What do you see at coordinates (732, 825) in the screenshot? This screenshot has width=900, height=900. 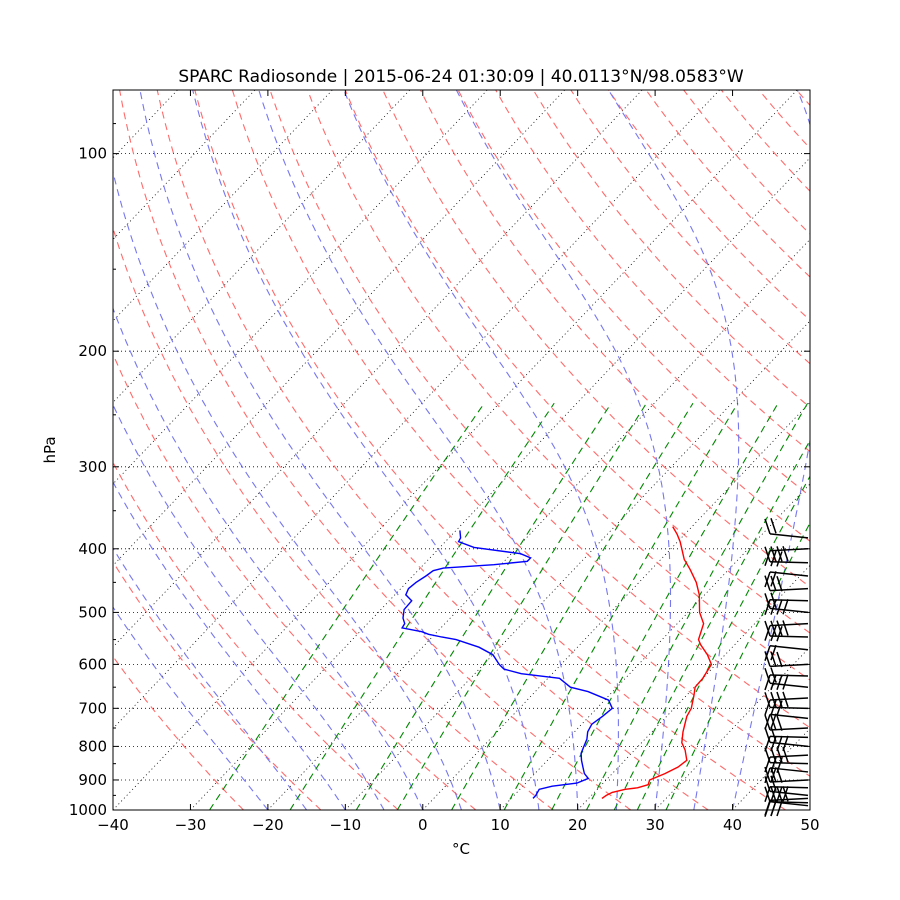 I see `x-tick-label: 40` at bounding box center [732, 825].